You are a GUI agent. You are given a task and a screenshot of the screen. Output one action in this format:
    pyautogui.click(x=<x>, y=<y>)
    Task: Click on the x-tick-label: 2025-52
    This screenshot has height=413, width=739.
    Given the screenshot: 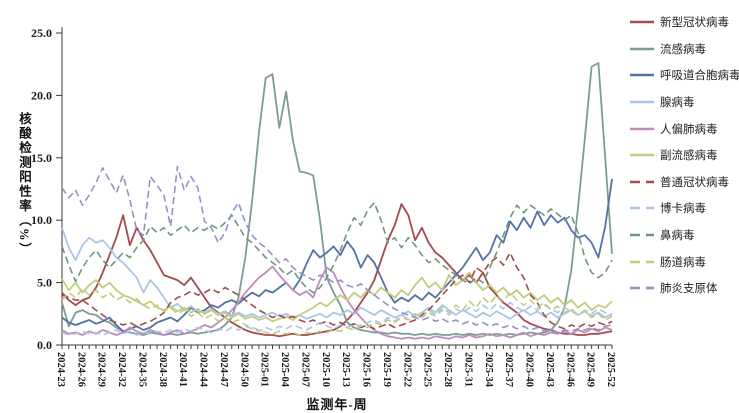 What is the action you would take?
    pyautogui.click(x=610, y=369)
    